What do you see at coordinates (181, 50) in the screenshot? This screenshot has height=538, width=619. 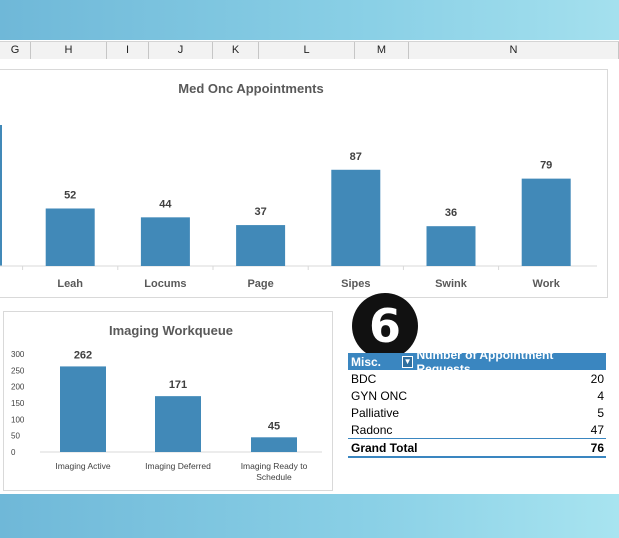 I see `column-header-j: J` at bounding box center [181, 50].